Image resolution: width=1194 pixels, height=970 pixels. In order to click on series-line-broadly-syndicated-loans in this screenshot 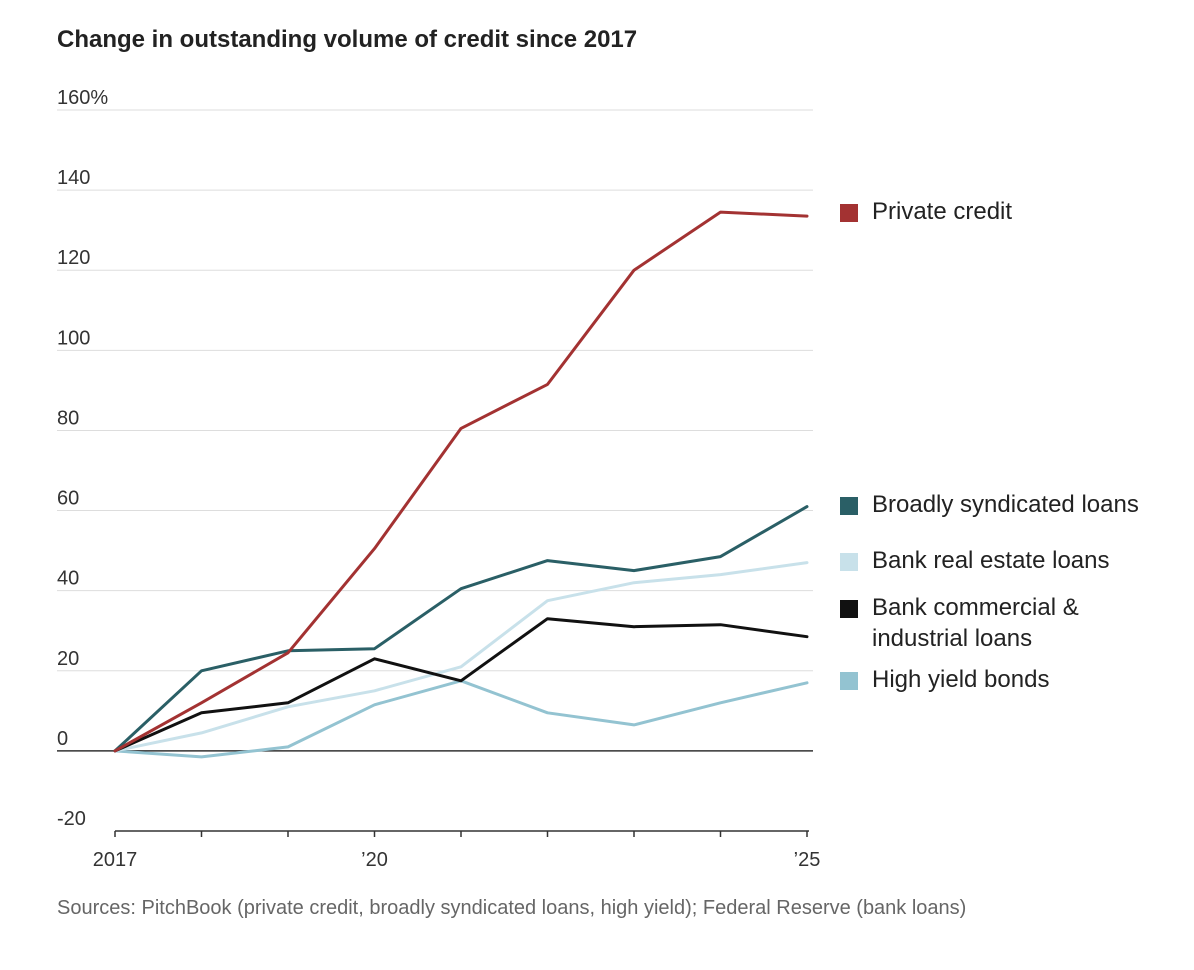, I will do `click(461, 629)`.